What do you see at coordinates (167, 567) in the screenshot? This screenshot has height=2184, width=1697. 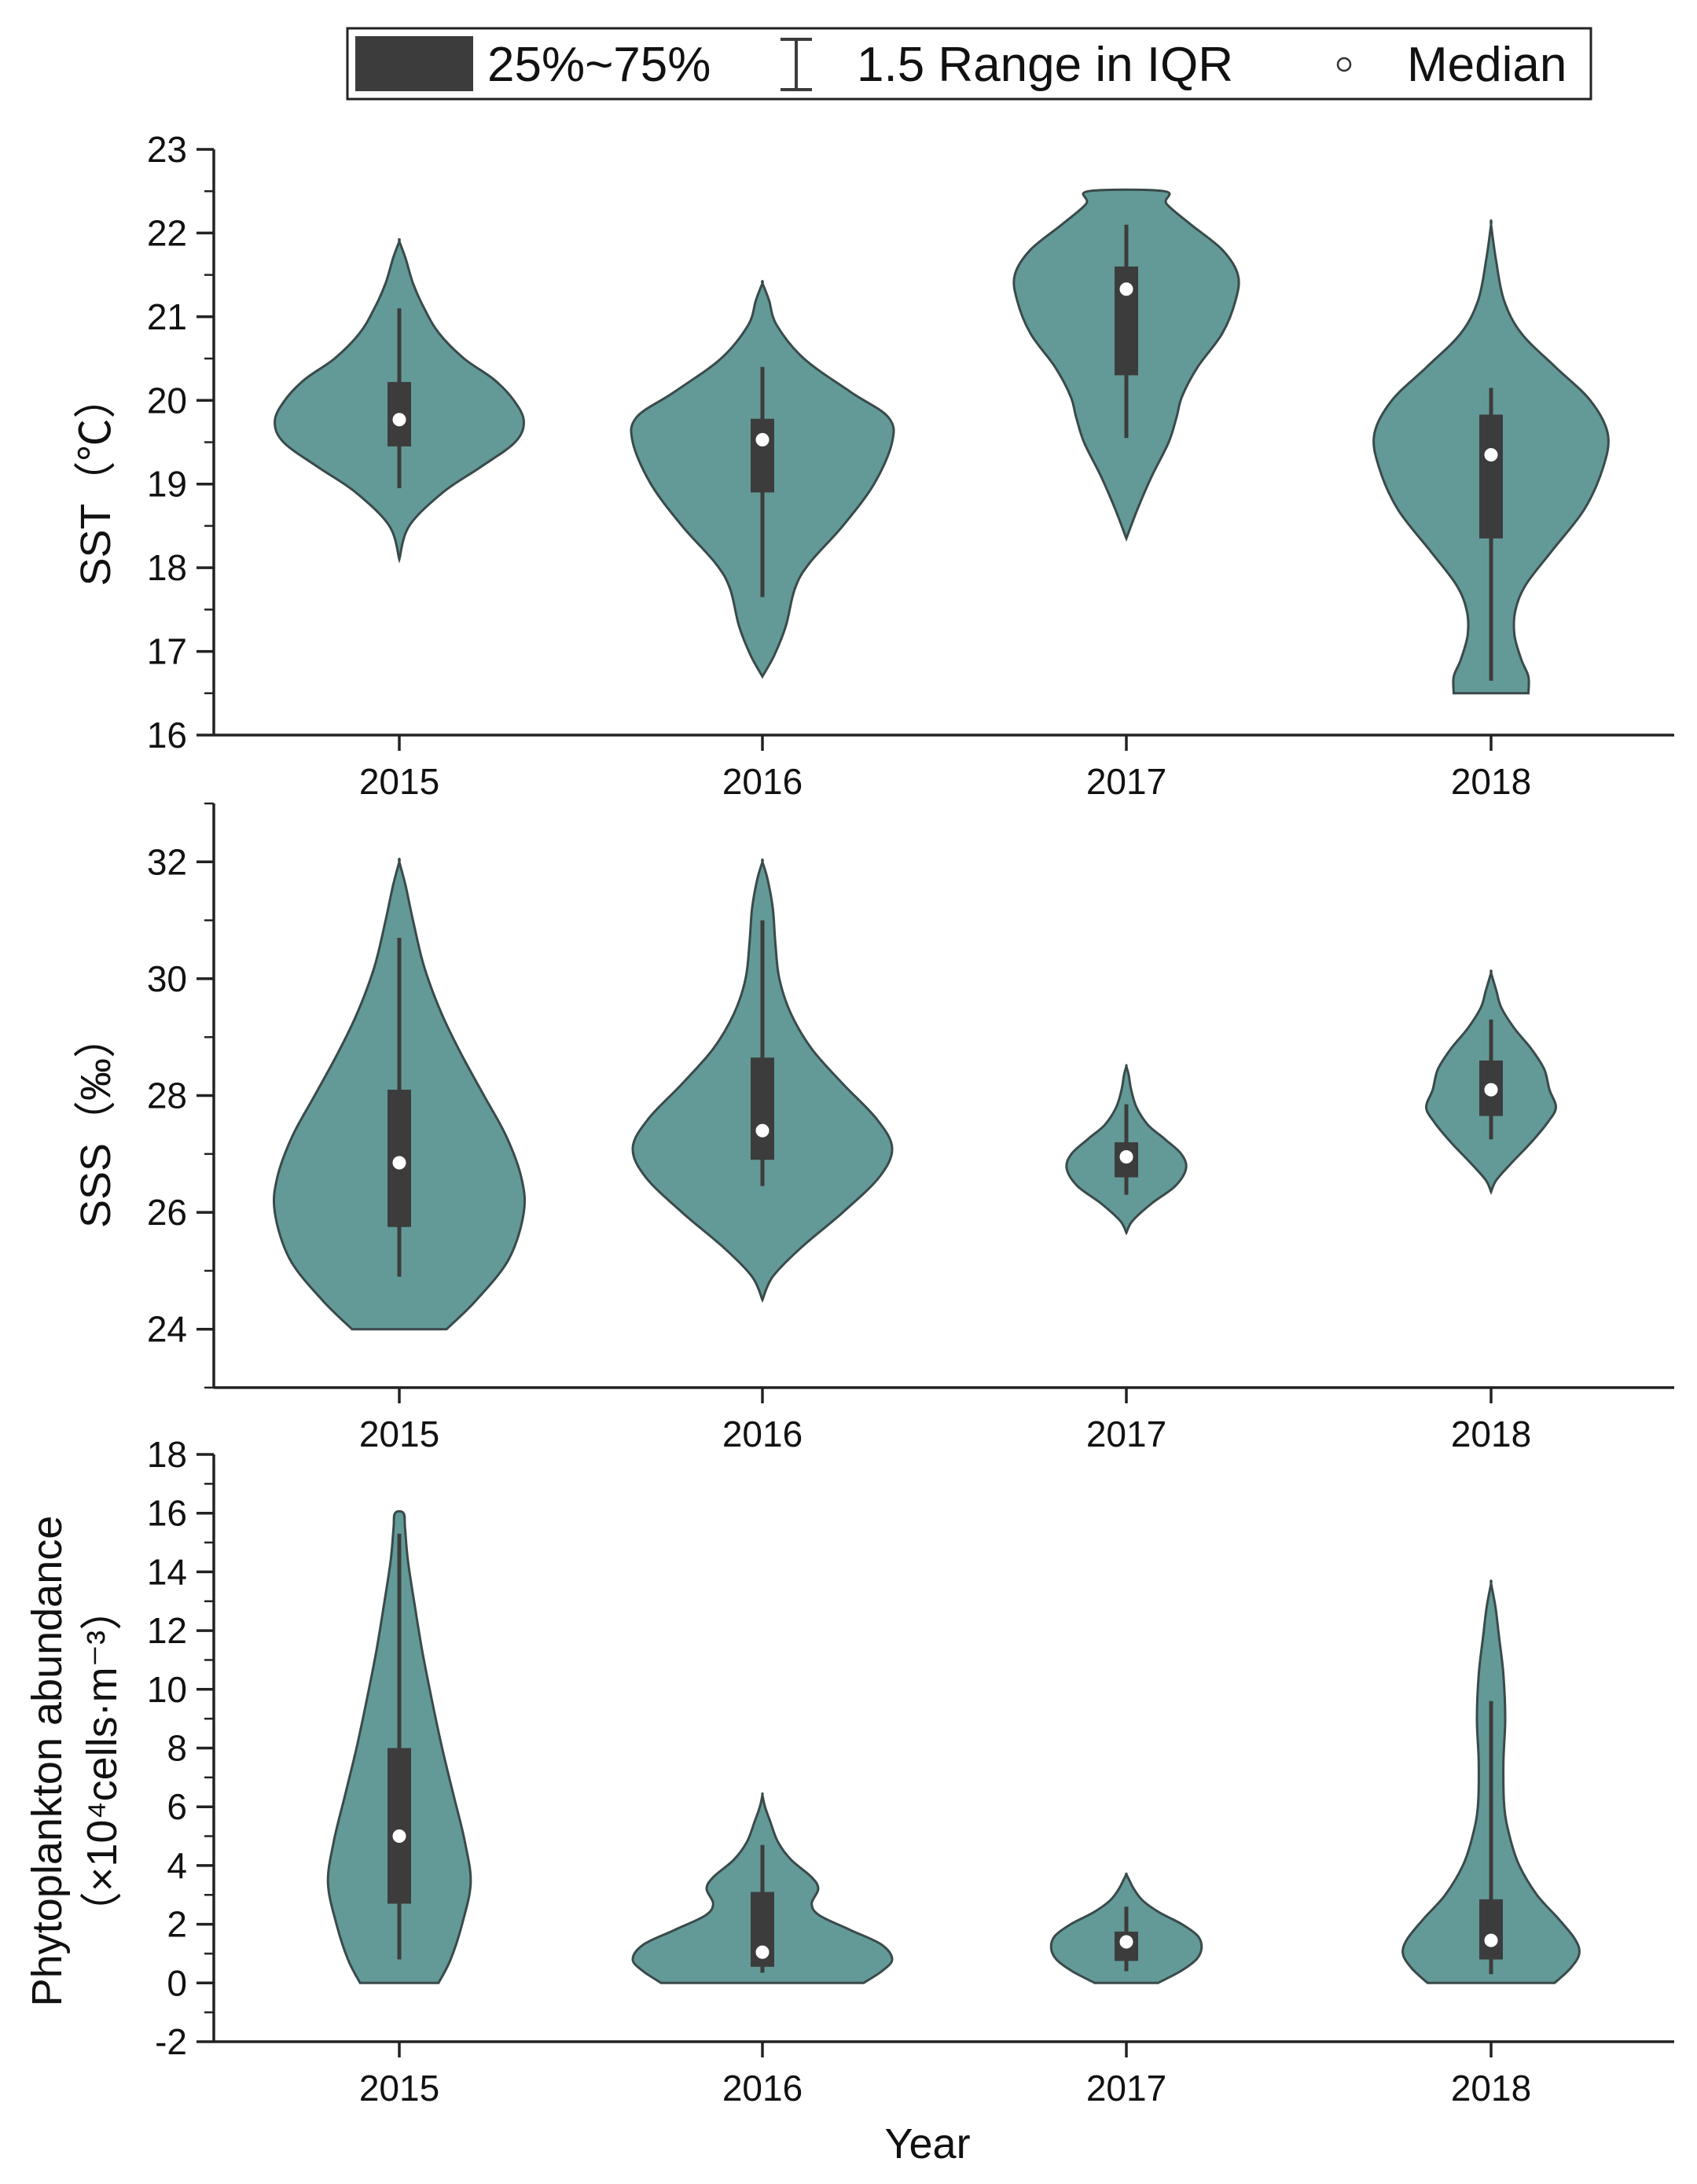 I see `sst-y-tick-label: 18` at bounding box center [167, 567].